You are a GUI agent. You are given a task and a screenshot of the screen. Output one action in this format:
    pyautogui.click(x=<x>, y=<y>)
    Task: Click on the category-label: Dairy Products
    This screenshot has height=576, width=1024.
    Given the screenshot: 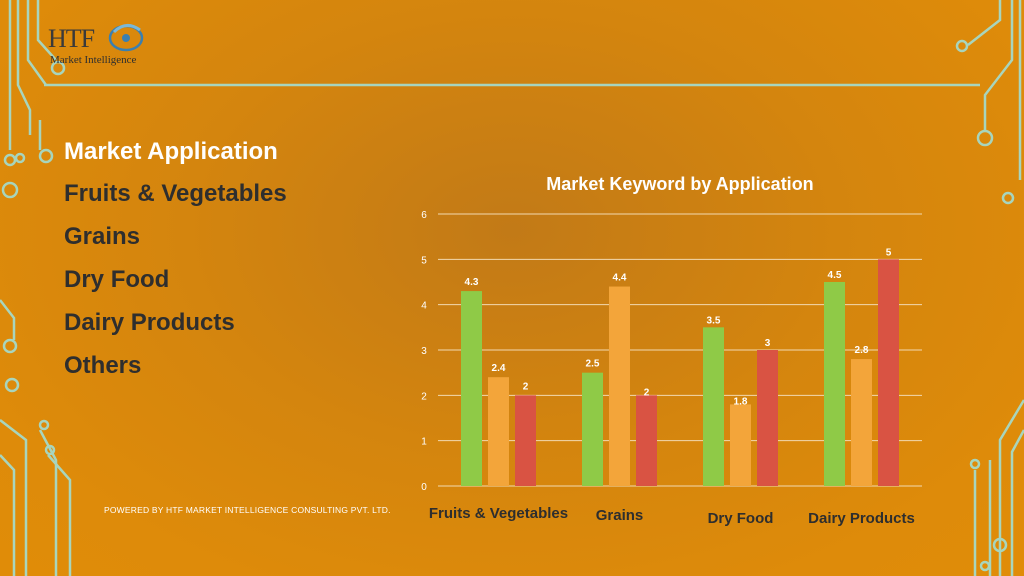 What is the action you would take?
    pyautogui.click(x=861, y=518)
    